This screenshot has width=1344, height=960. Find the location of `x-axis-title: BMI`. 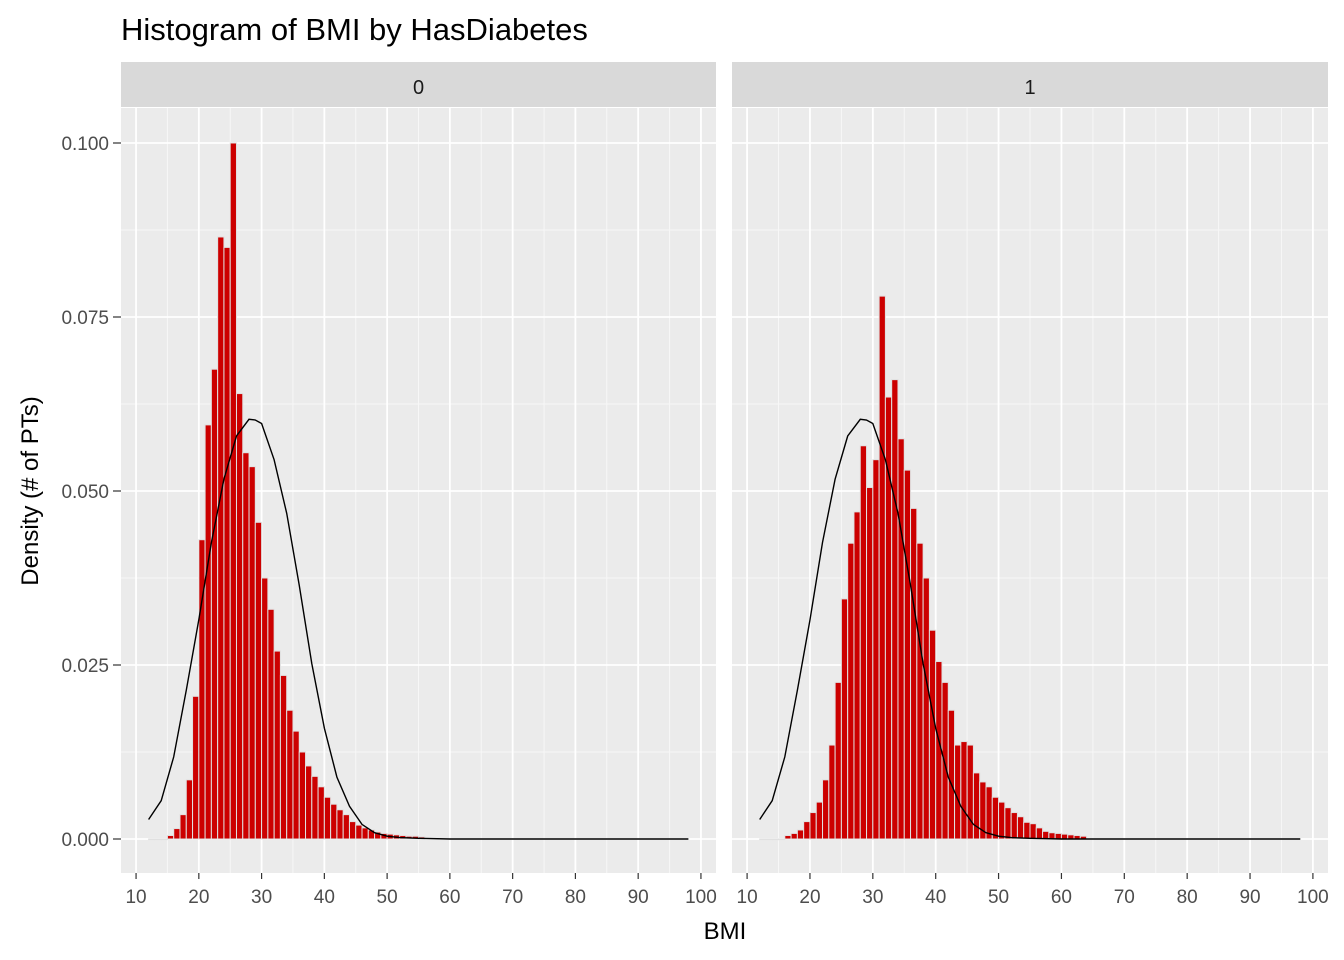

x-axis-title: BMI is located at coordinates (725, 931).